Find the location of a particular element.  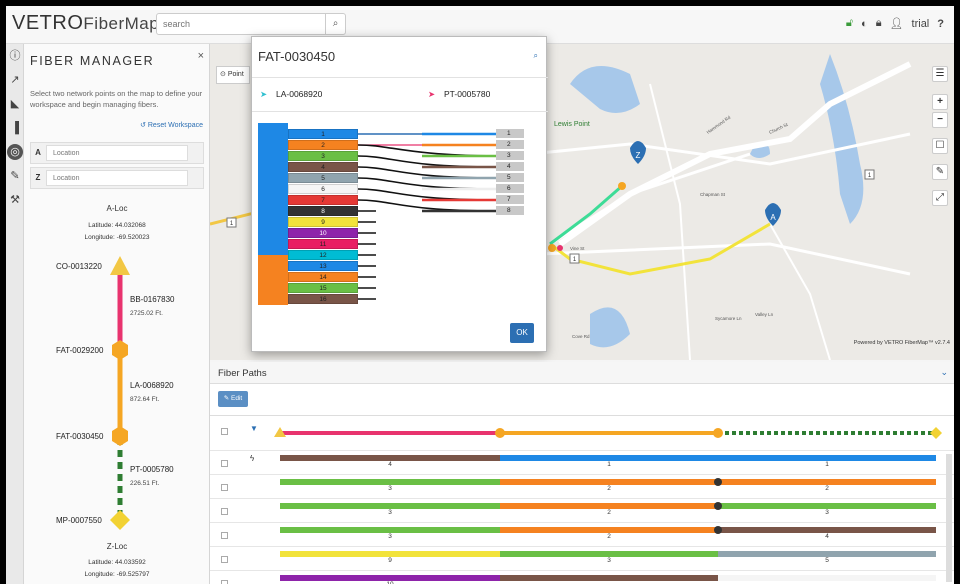

fiber-left-16: 16 is located at coordinates (323, 299).